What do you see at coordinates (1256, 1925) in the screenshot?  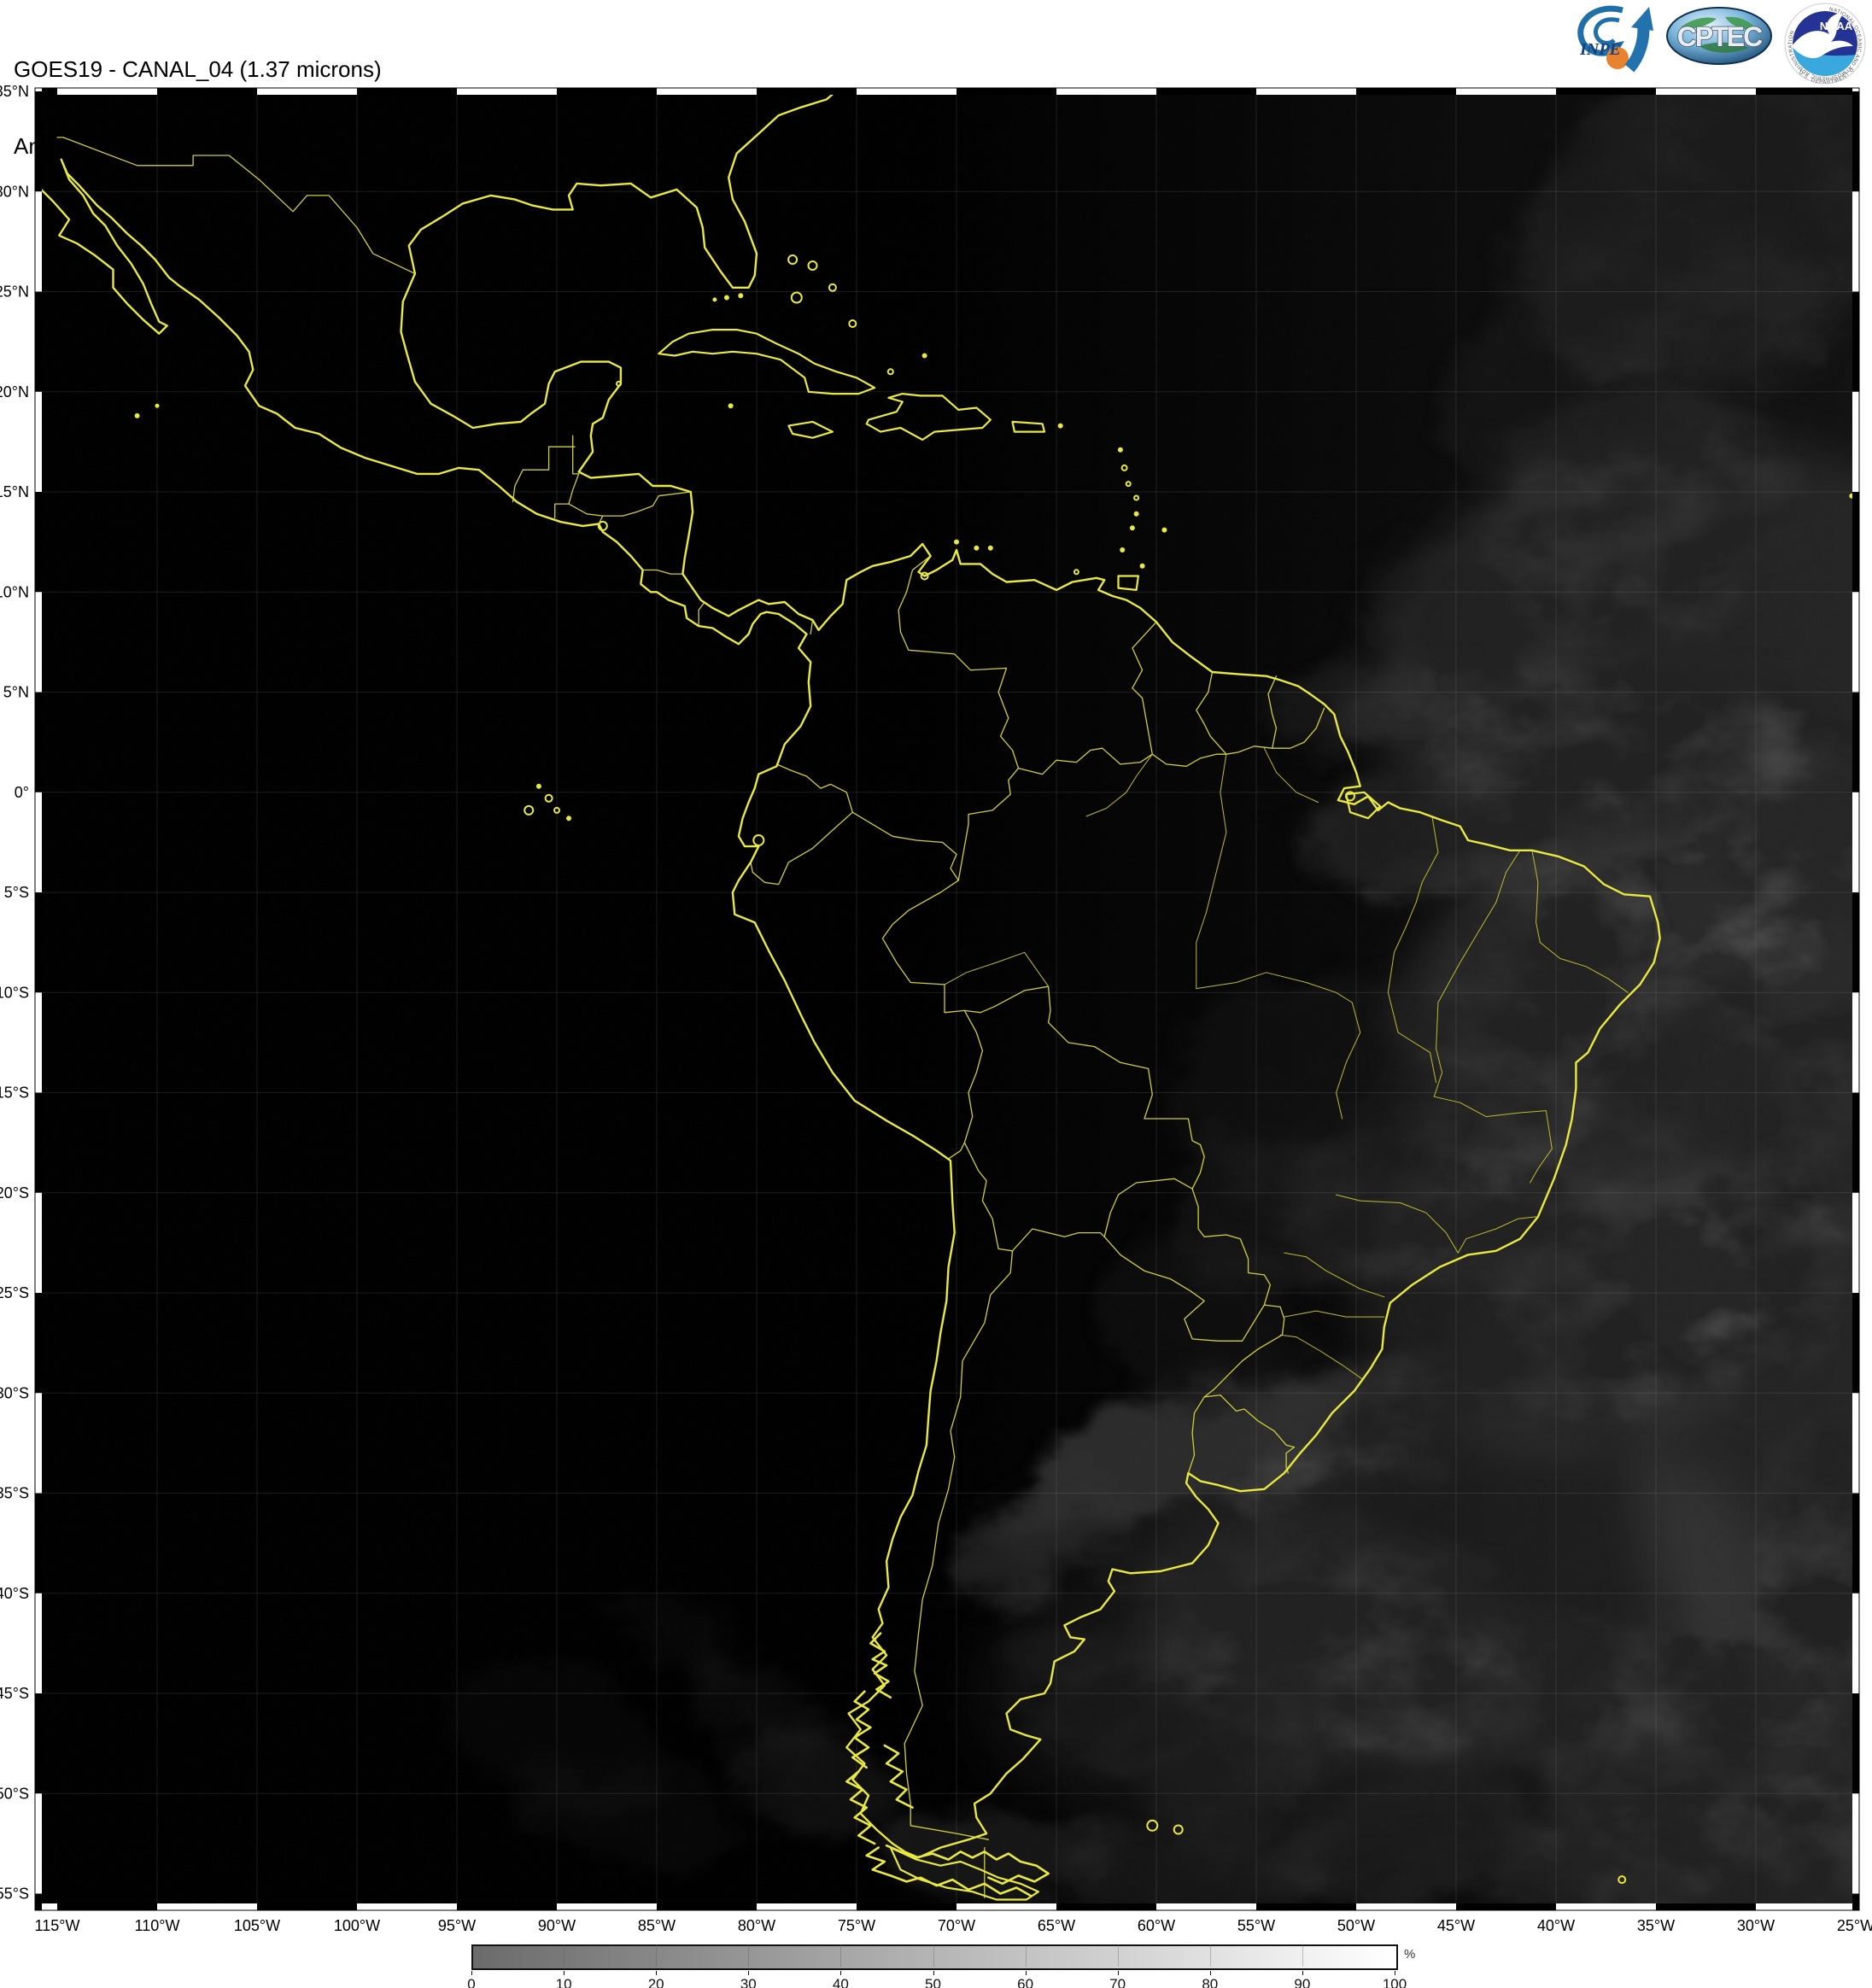 I see `lon-axis-label: 55°W` at bounding box center [1256, 1925].